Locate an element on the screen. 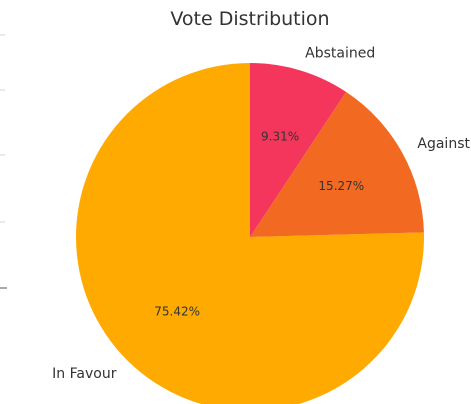 Image resolution: width=471 pixels, height=404 pixels. pie-slice-label: In Favour is located at coordinates (84, 374).